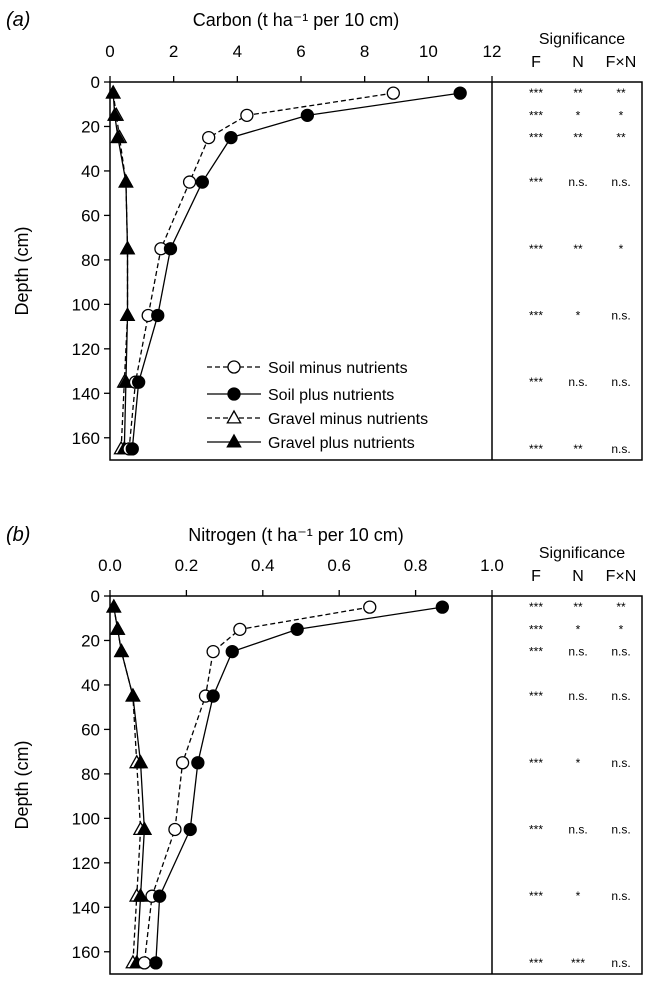  Describe the element at coordinates (428, 51) in the screenshot. I see `x-tick-label: 10` at that location.